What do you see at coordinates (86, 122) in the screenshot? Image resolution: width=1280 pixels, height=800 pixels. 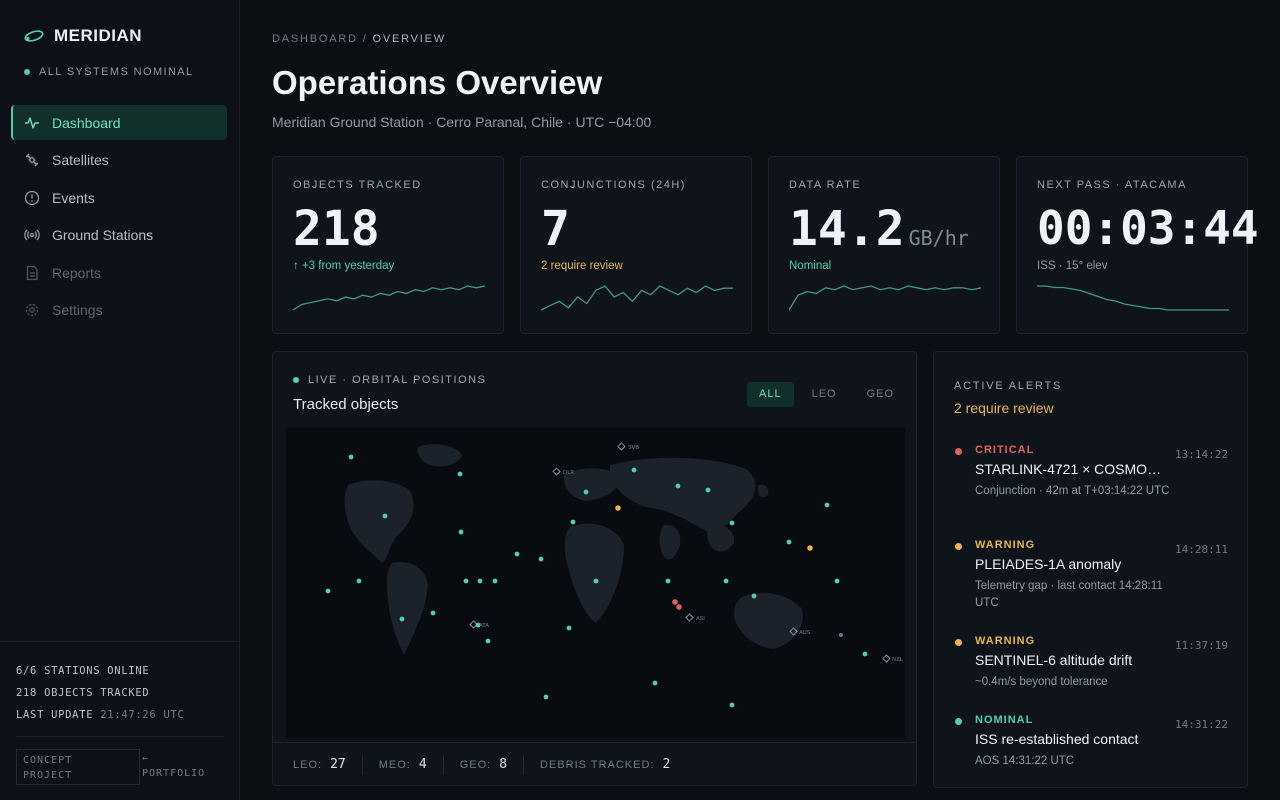 I see `nav-label: Dashboard` at bounding box center [86, 122].